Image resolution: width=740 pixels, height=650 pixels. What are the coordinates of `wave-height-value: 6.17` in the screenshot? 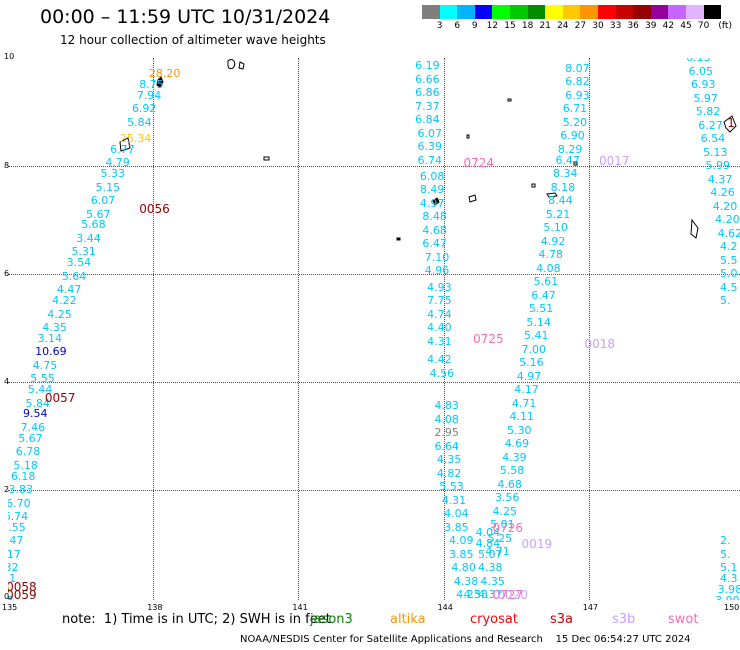 It's located at (14, 554).